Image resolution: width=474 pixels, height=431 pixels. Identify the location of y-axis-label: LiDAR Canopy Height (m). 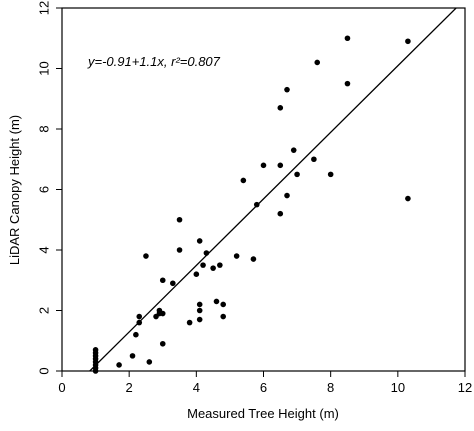
(14, 190).